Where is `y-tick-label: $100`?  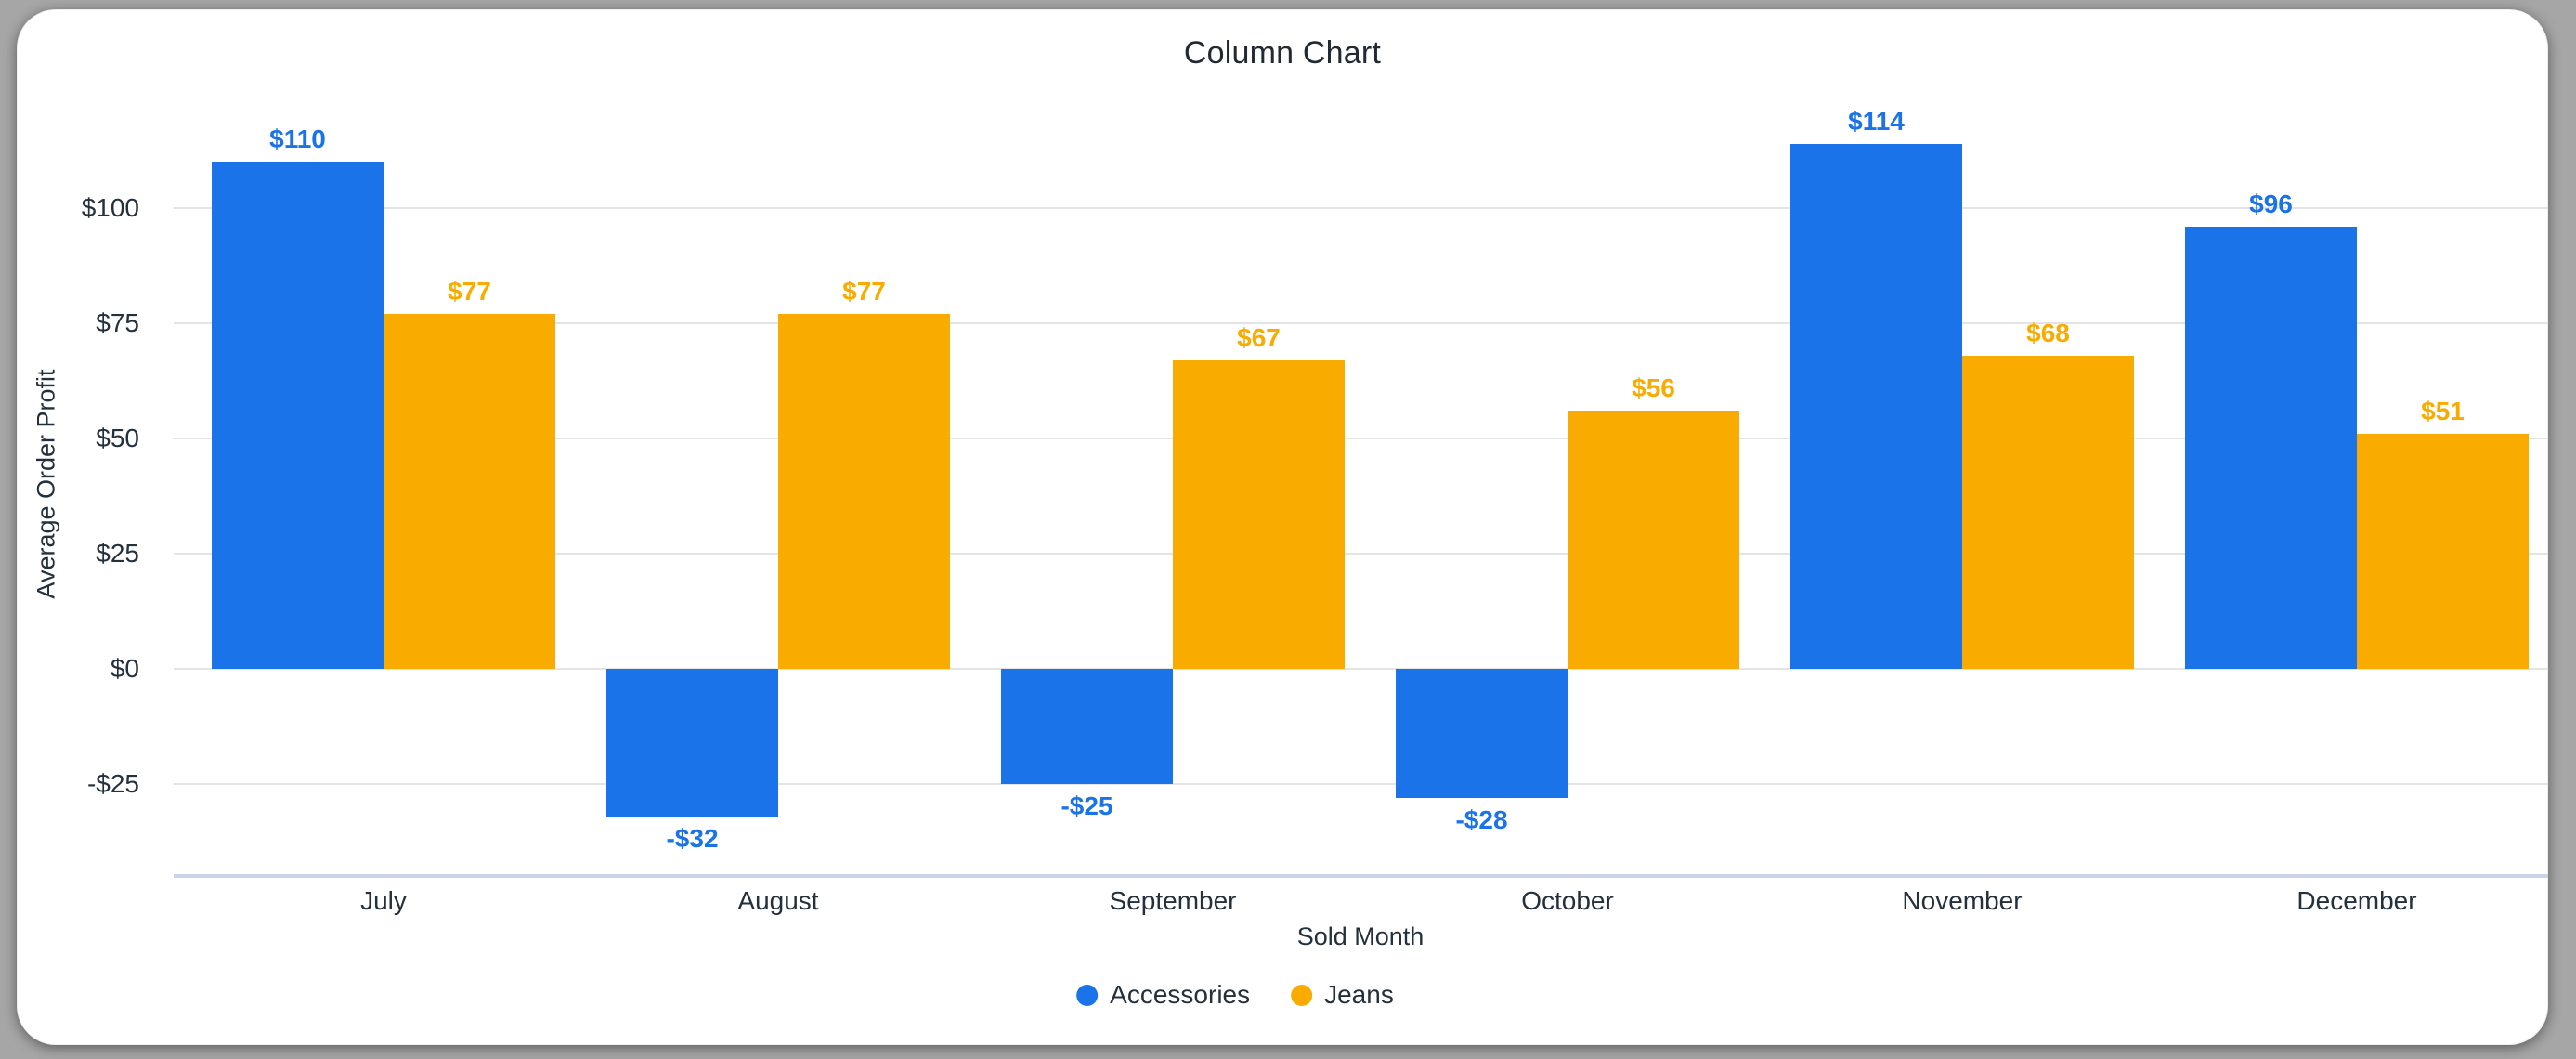
y-tick-label: $100 is located at coordinates (110, 207).